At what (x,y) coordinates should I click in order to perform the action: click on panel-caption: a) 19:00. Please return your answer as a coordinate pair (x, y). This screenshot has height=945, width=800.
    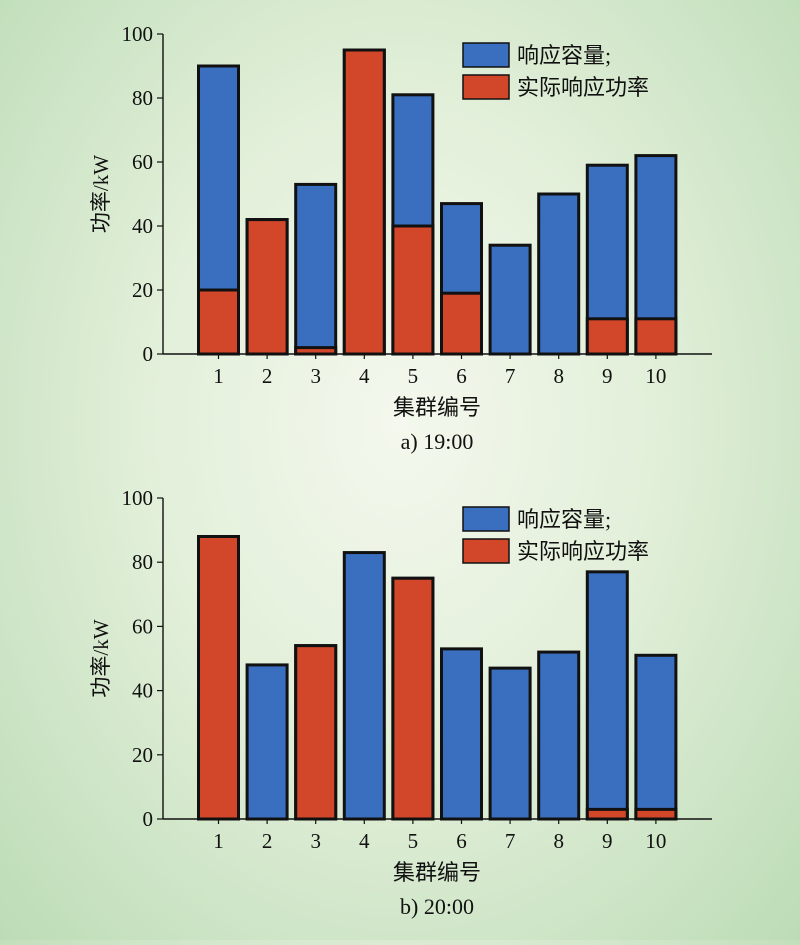
    Looking at the image, I should click on (437, 441).